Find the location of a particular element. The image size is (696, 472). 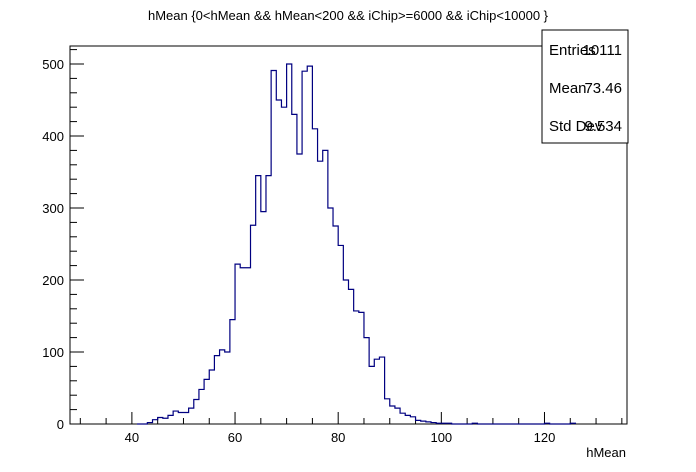

y-tick-label: 0 is located at coordinates (60, 424).